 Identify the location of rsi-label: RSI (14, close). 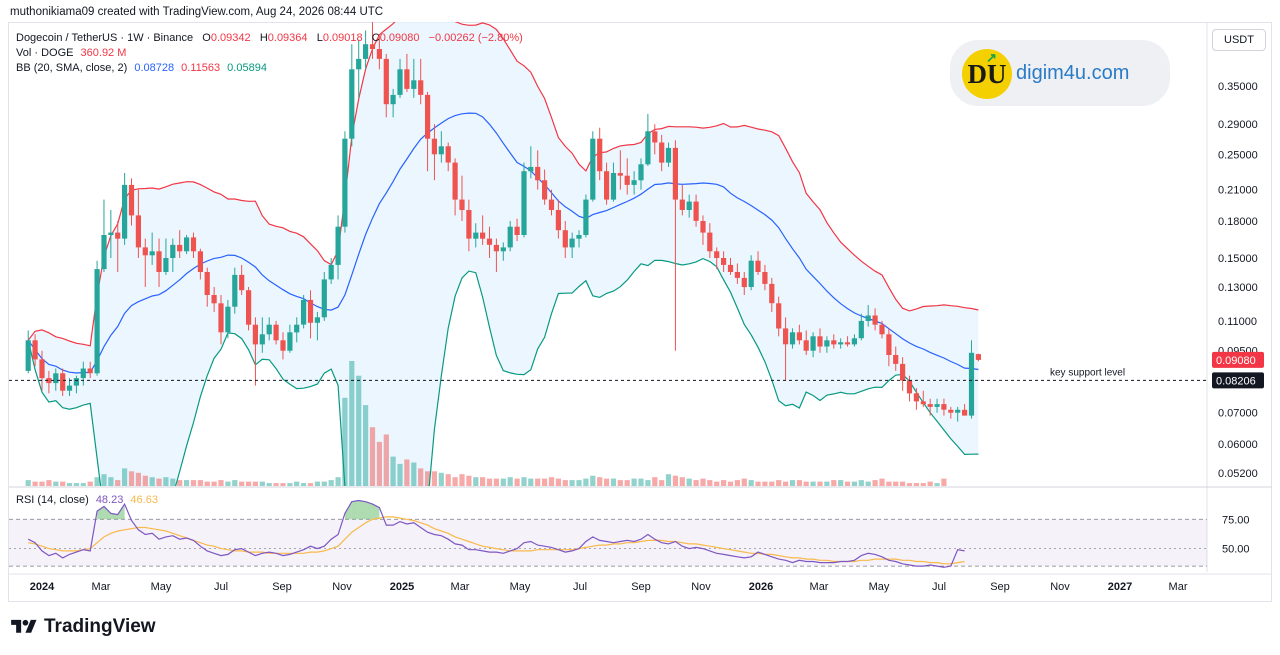
(52, 500).